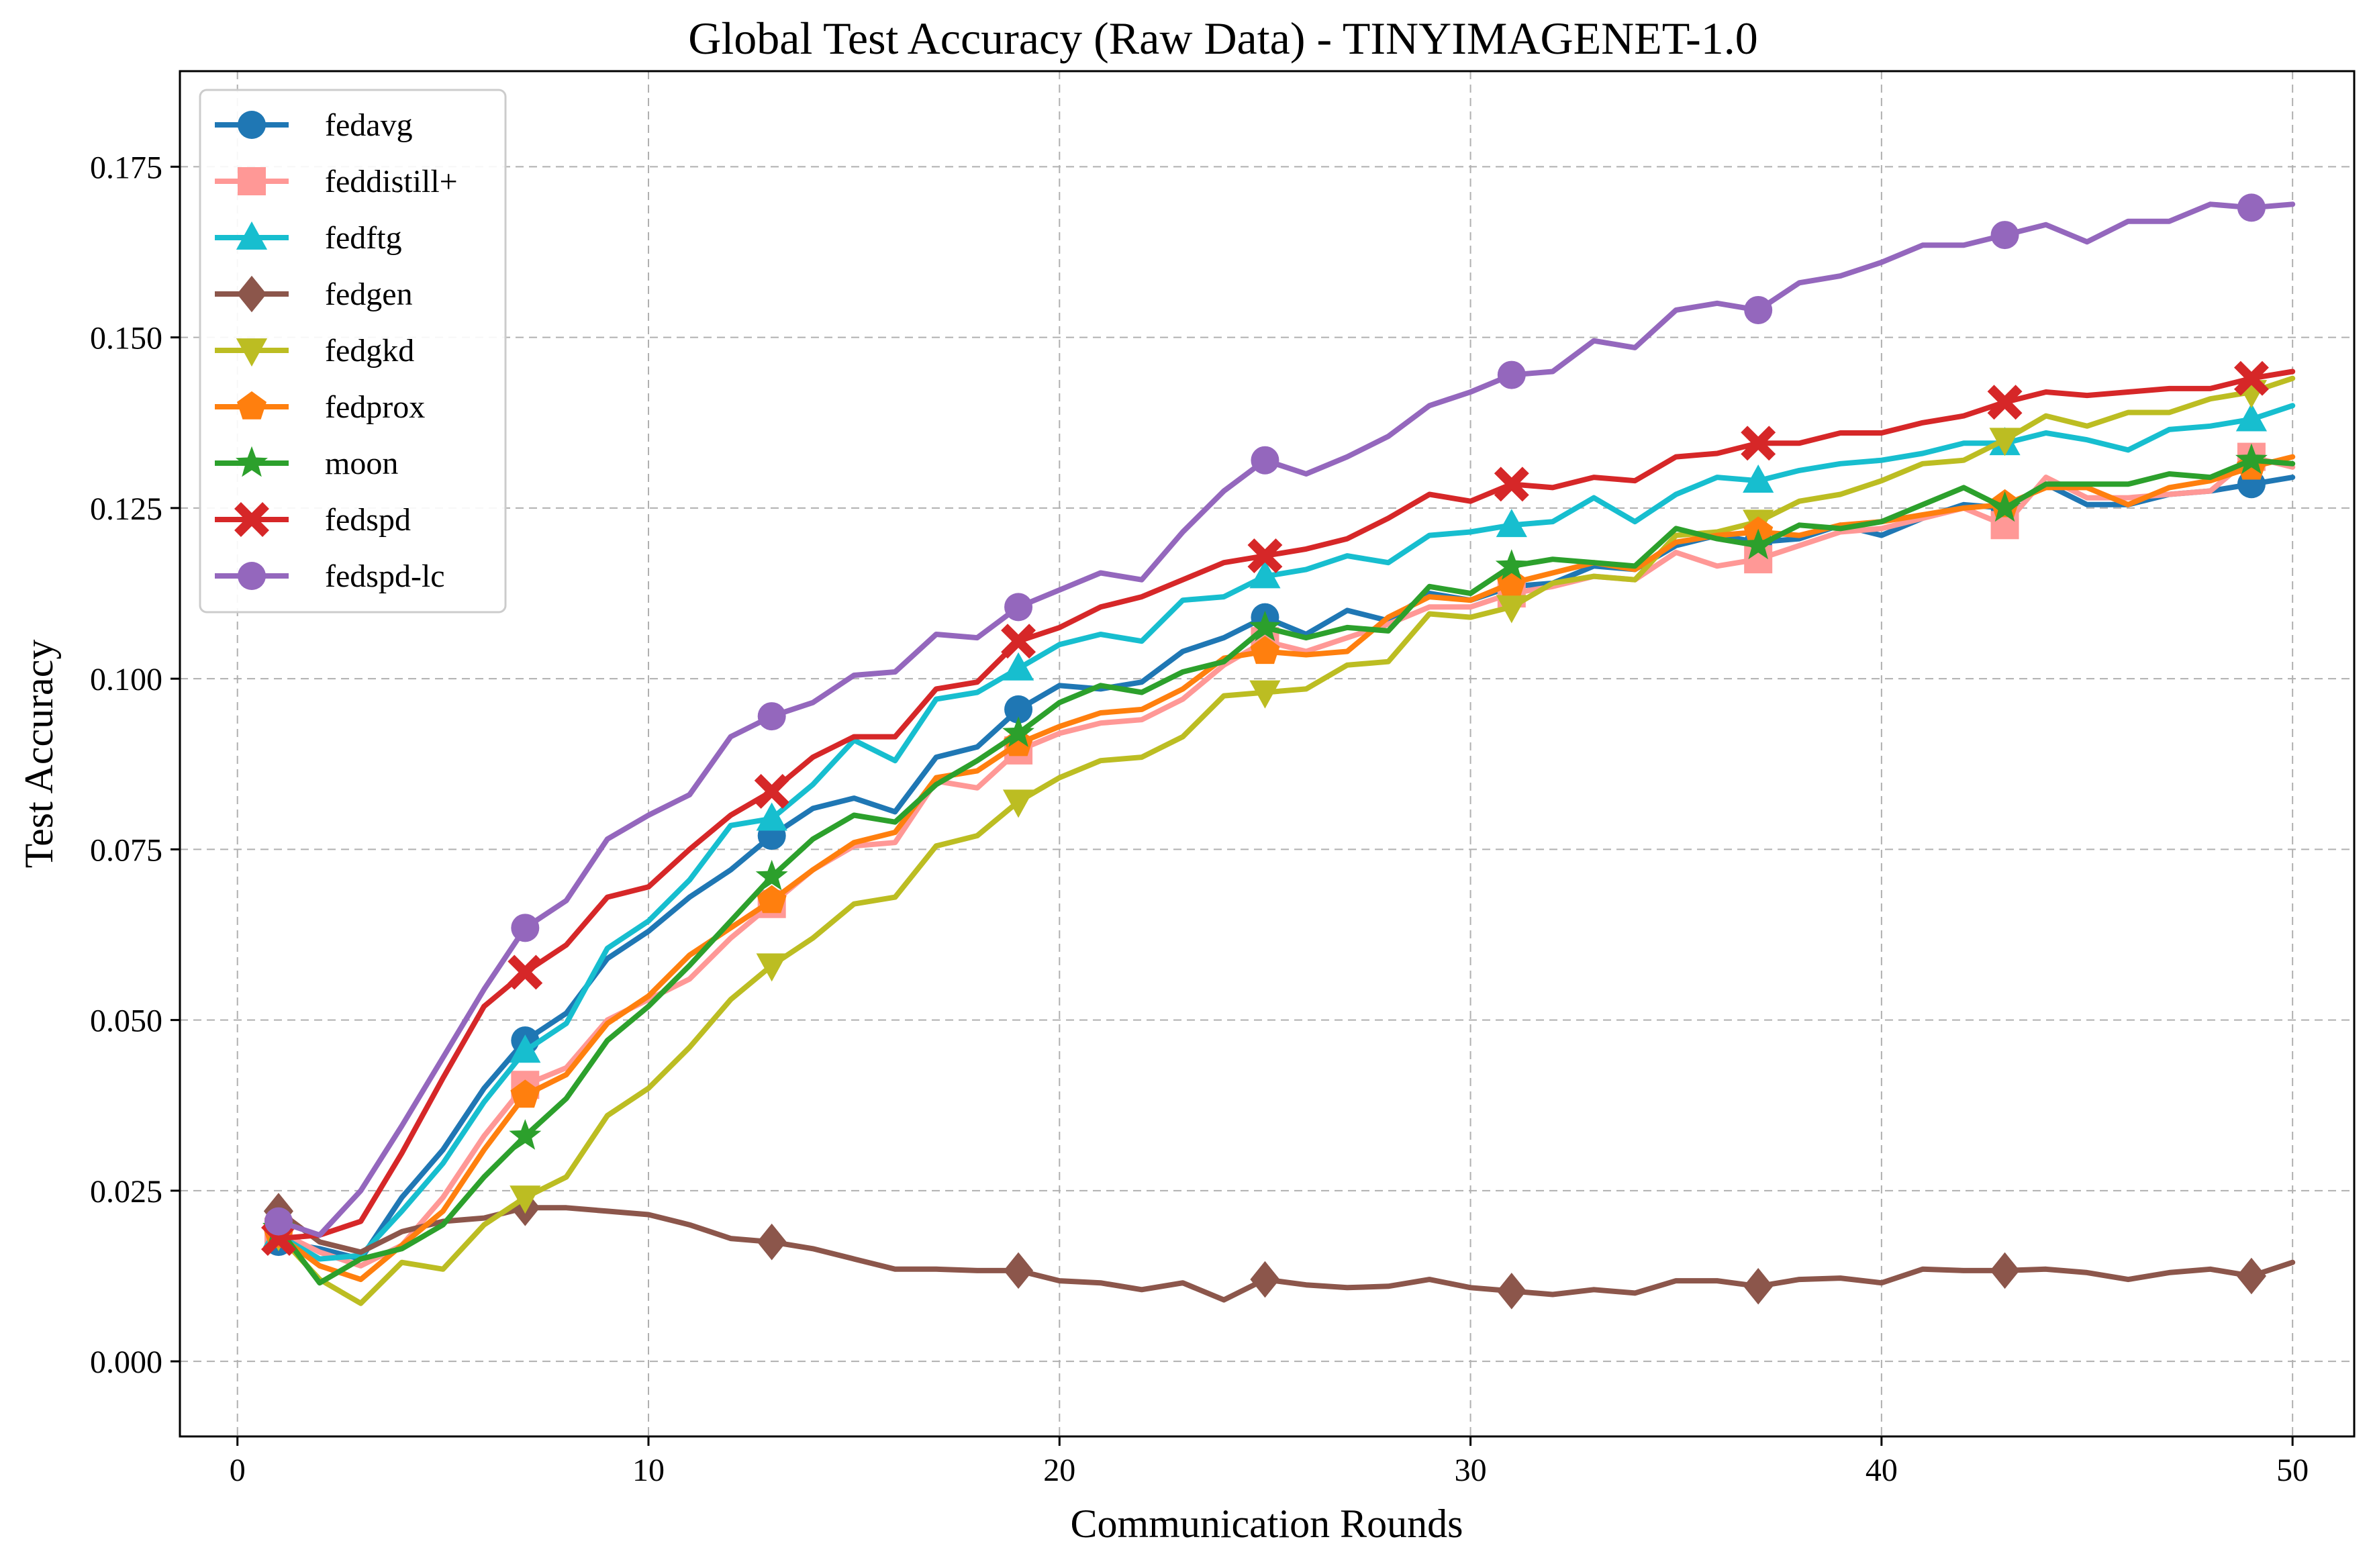  Describe the element at coordinates (1286, 1254) in the screenshot. I see `series-line-fedgen` at that location.